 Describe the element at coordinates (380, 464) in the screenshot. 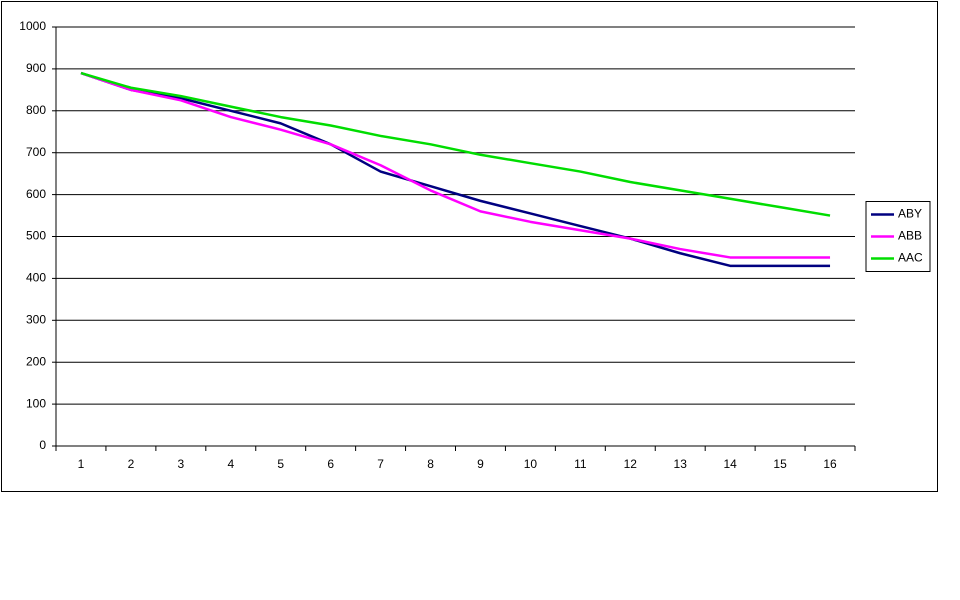

I see `x-tick-label: 7` at that location.